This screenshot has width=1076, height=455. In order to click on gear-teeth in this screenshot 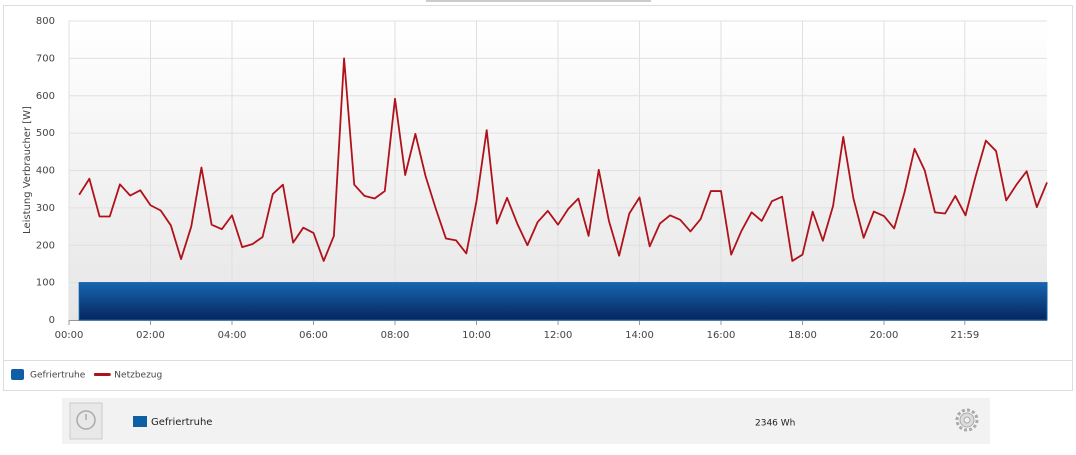, I will do `click(967, 420)`.